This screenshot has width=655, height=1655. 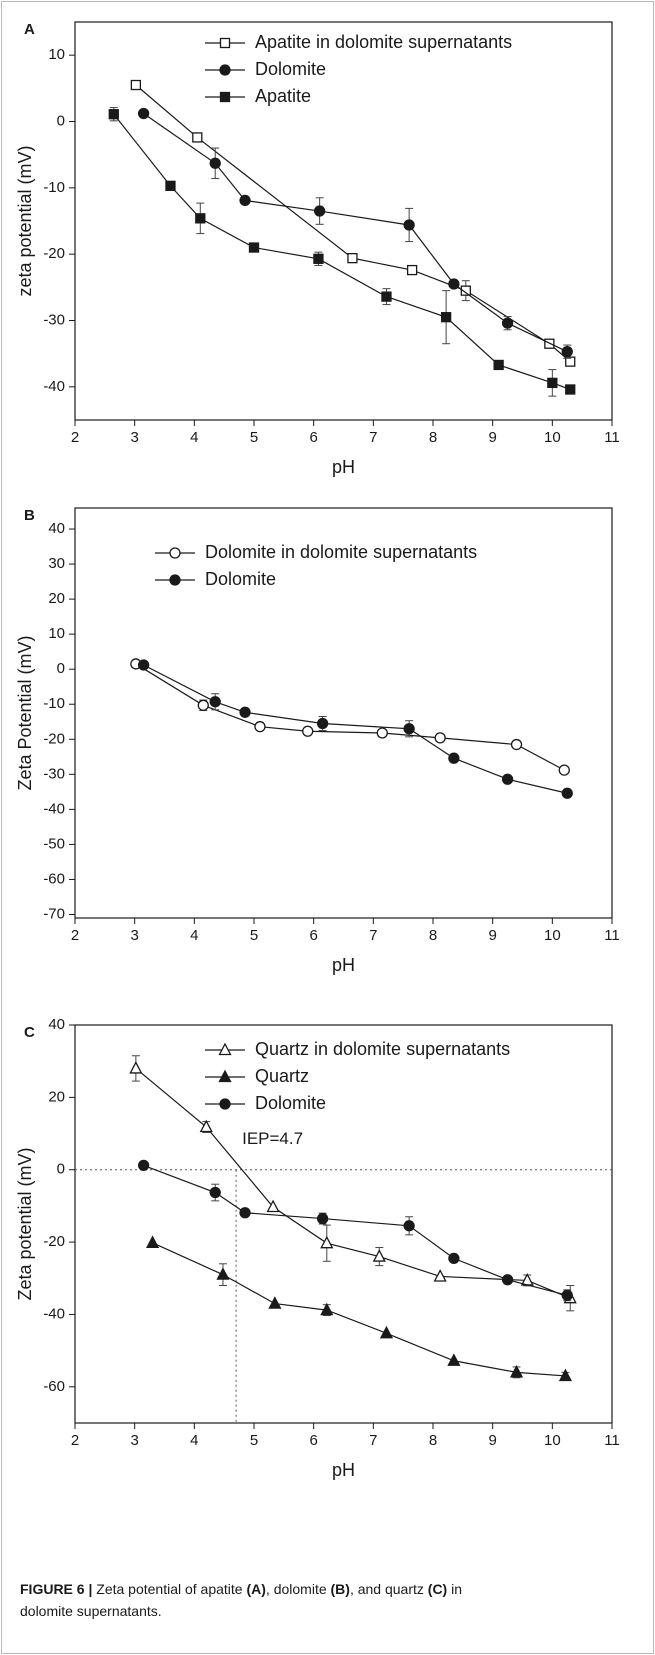 What do you see at coordinates (91, 1611) in the screenshot?
I see `caption-text: dolomite supernatants.` at bounding box center [91, 1611].